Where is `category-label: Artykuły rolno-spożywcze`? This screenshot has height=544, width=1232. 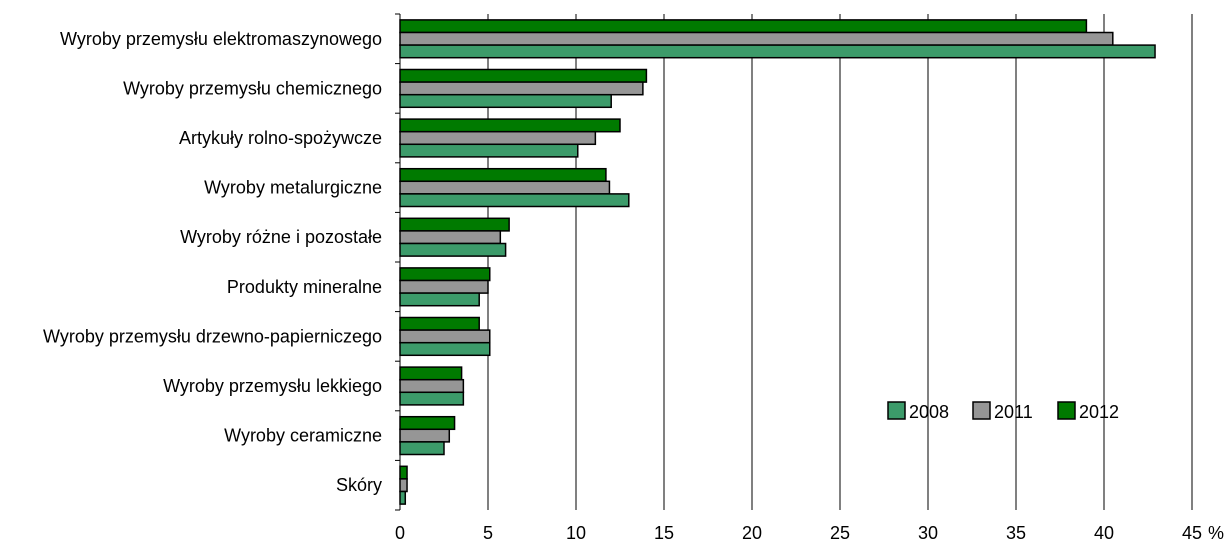
category-label: Artykuły rolno-spożywcze is located at coordinates (280, 138).